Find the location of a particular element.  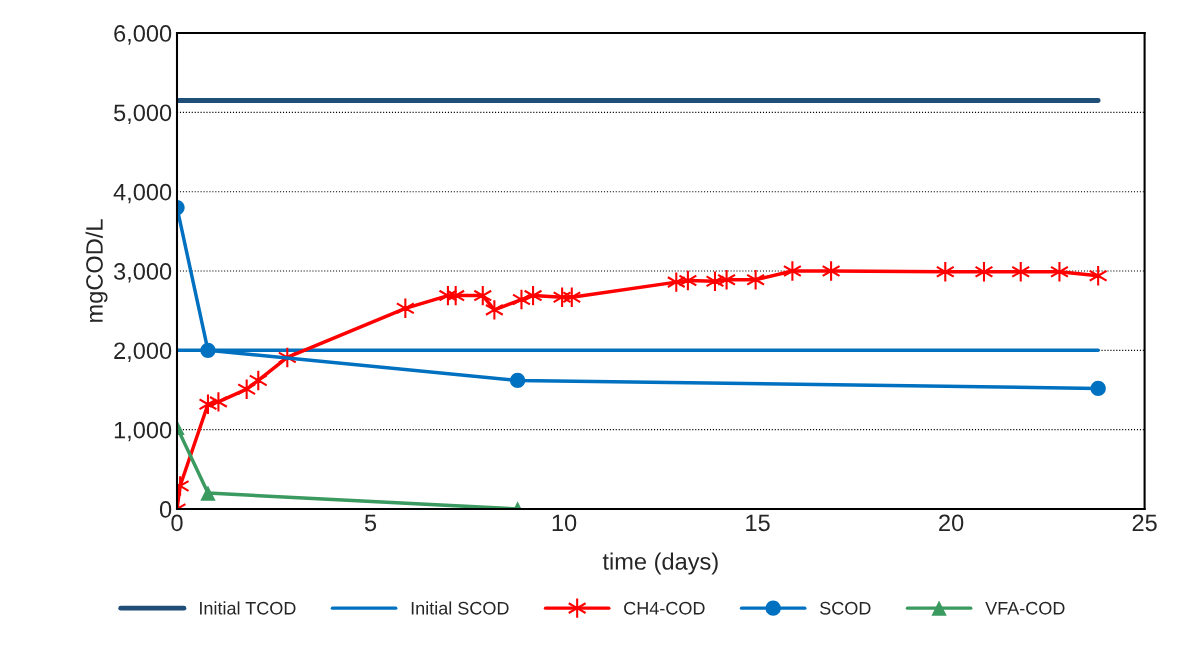

legend-label: VFA-COD is located at coordinates (1025, 608).